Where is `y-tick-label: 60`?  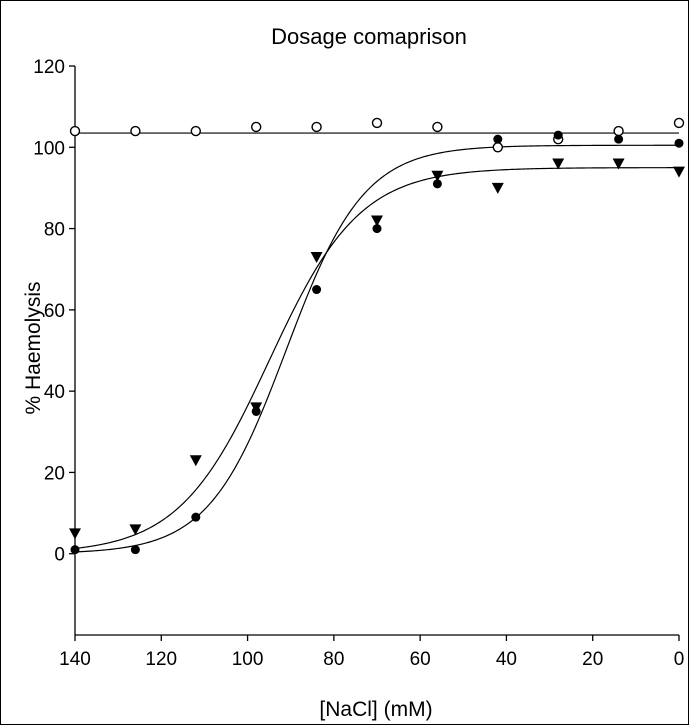
y-tick-label: 60 is located at coordinates (54, 311).